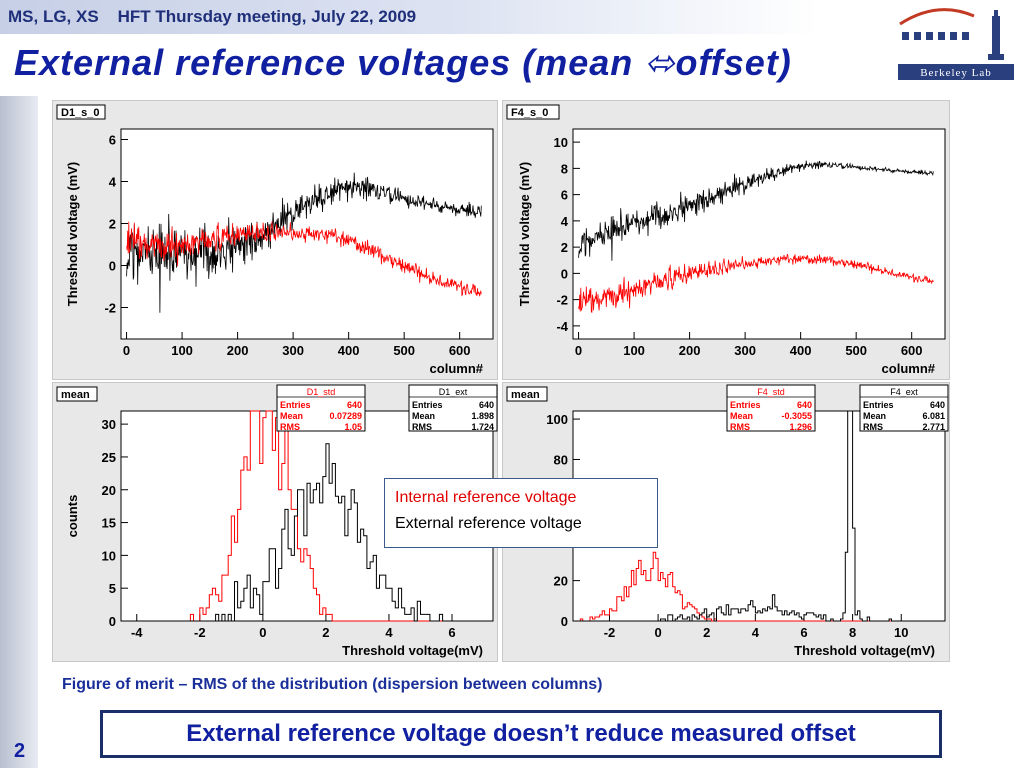 This screenshot has height=768, width=1024. What do you see at coordinates (733, 62) in the screenshot?
I see `title-end: offset)` at bounding box center [733, 62].